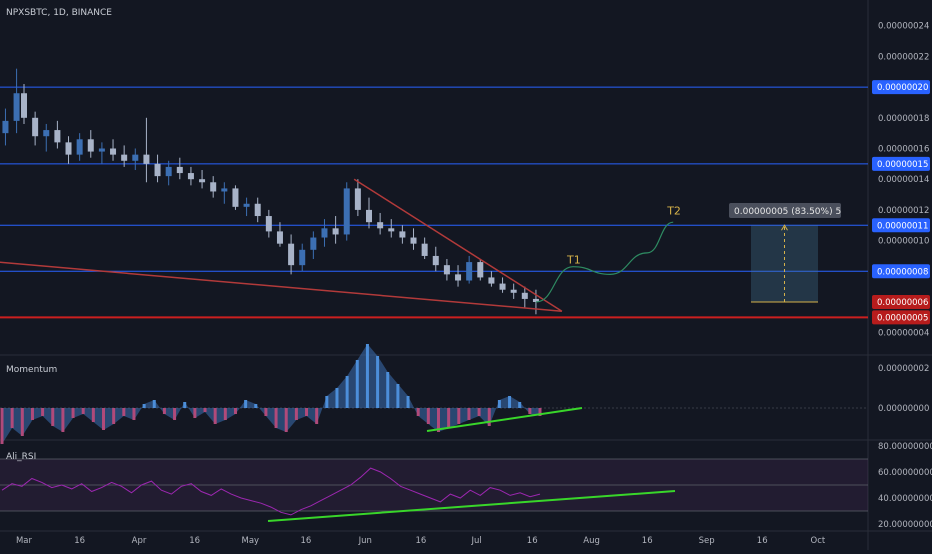 The image size is (932, 554). I want to click on price-tick-label: 0.00000014, so click(903, 180).